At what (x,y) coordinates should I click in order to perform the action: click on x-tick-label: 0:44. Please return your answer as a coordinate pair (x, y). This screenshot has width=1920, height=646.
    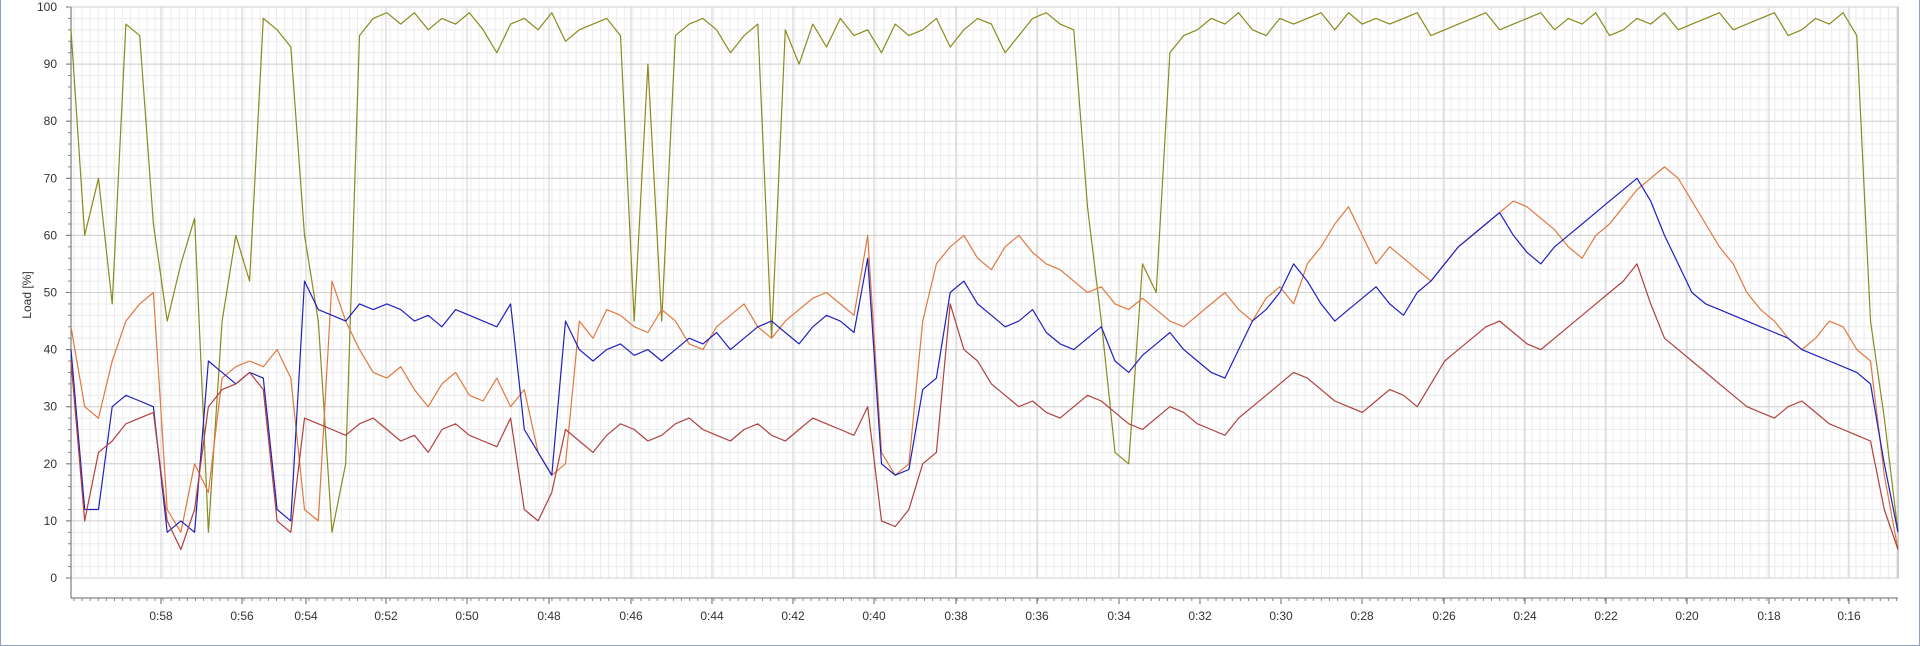
    Looking at the image, I should click on (712, 616).